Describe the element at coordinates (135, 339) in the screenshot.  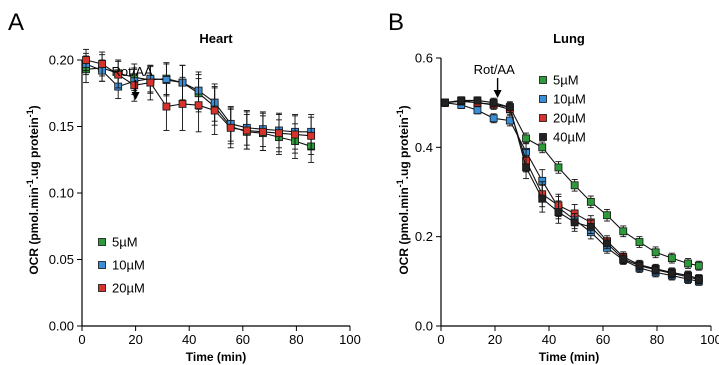
I see `x-tick-label-heart: 20` at that location.